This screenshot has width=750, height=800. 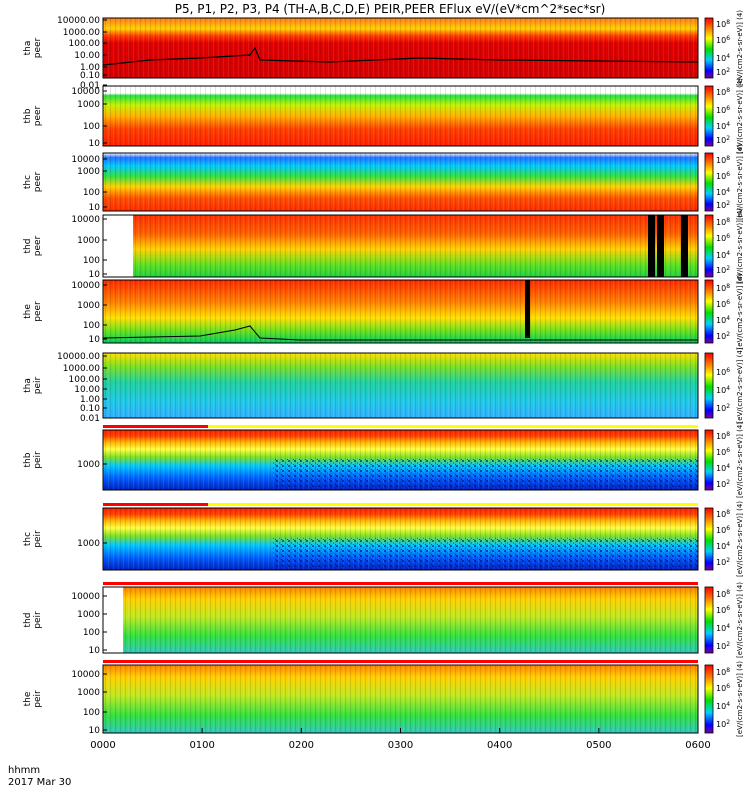 What do you see at coordinates (85, 380) in the screenshot?
I see `y-tick-label: 100.00` at bounding box center [85, 380].